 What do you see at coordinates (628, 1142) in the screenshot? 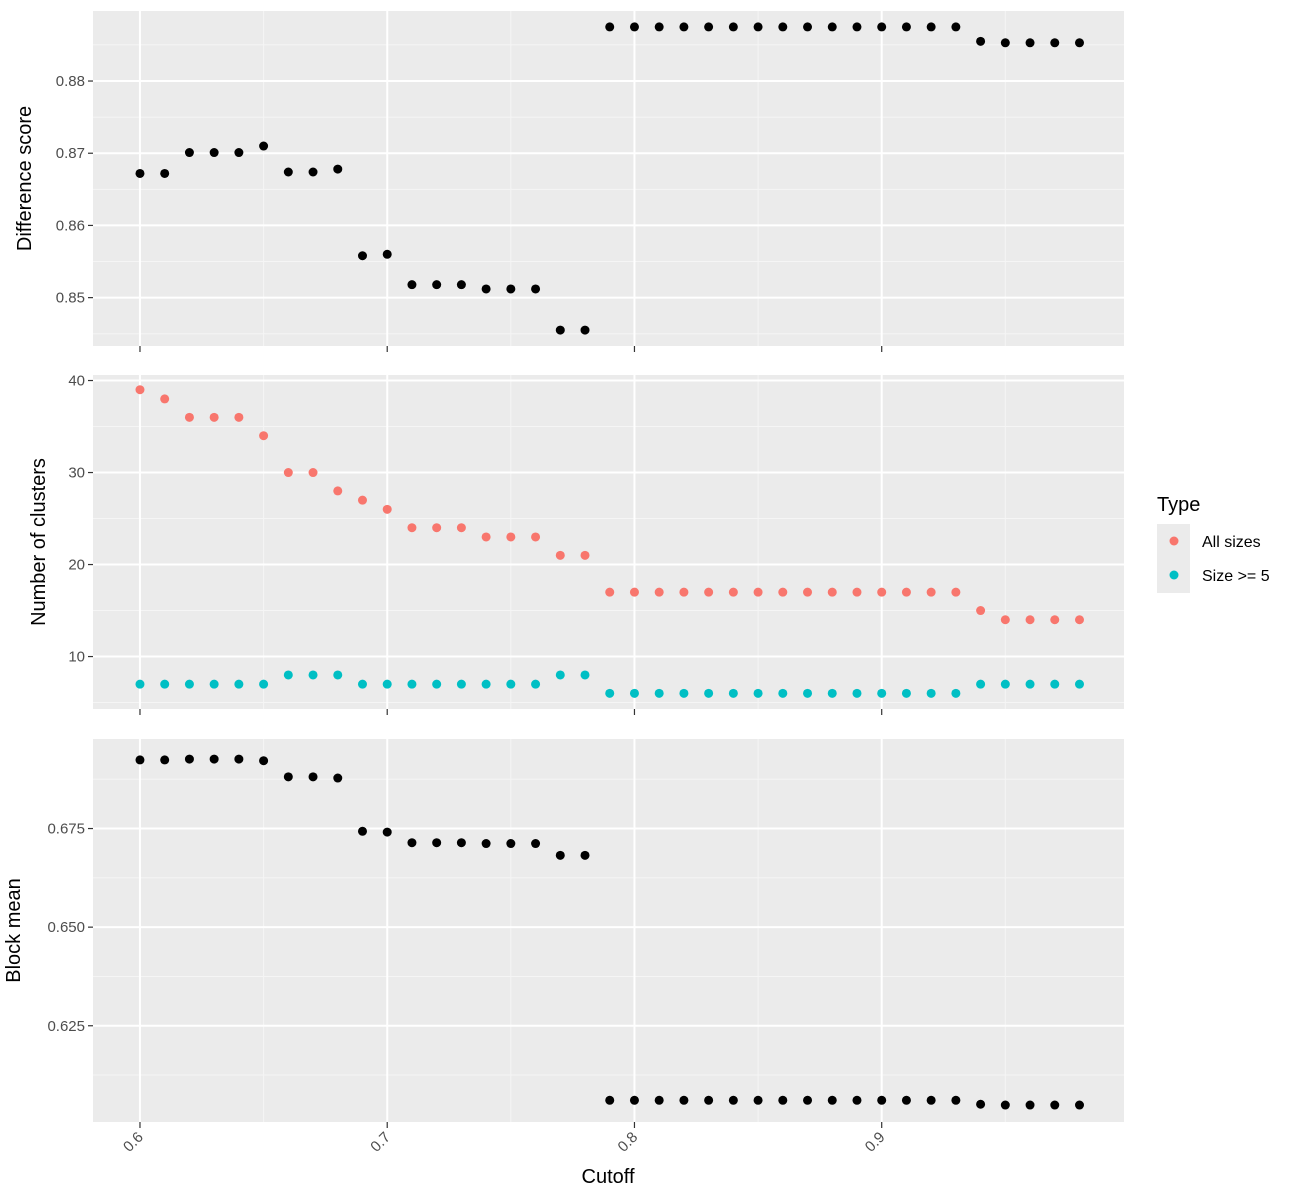
I see `x-tick-label: 0.8` at bounding box center [628, 1142].